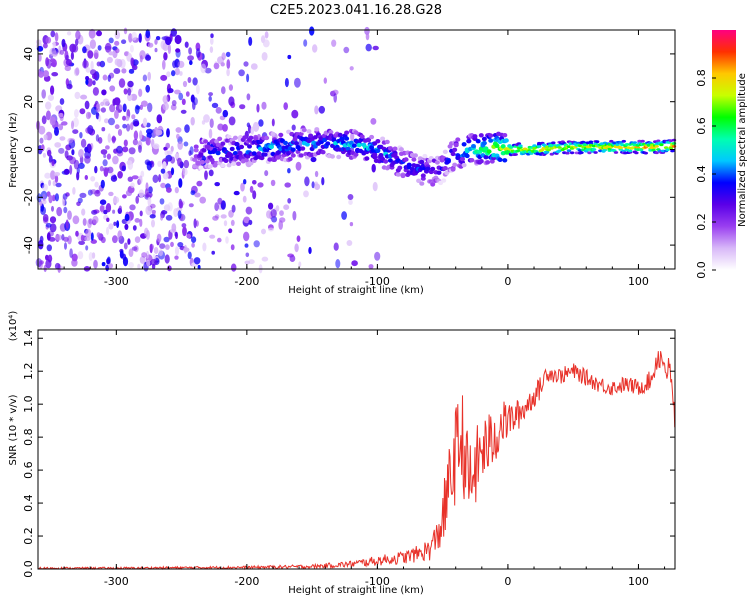  Describe the element at coordinates (377, 581) in the screenshot. I see `x-tick-label: -100` at that location.